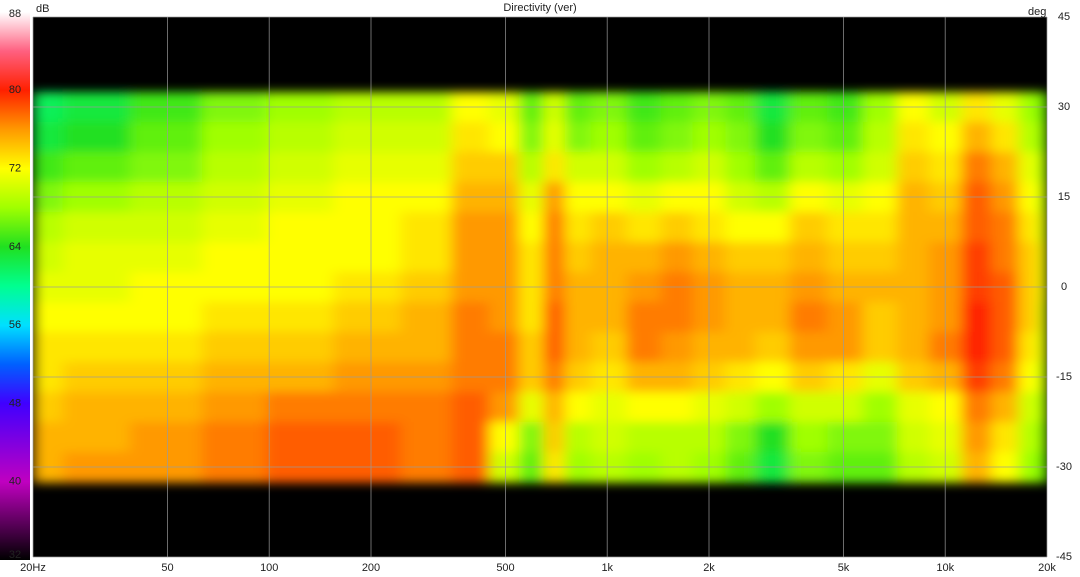  I want to click on colorbar, so click(15, 286).